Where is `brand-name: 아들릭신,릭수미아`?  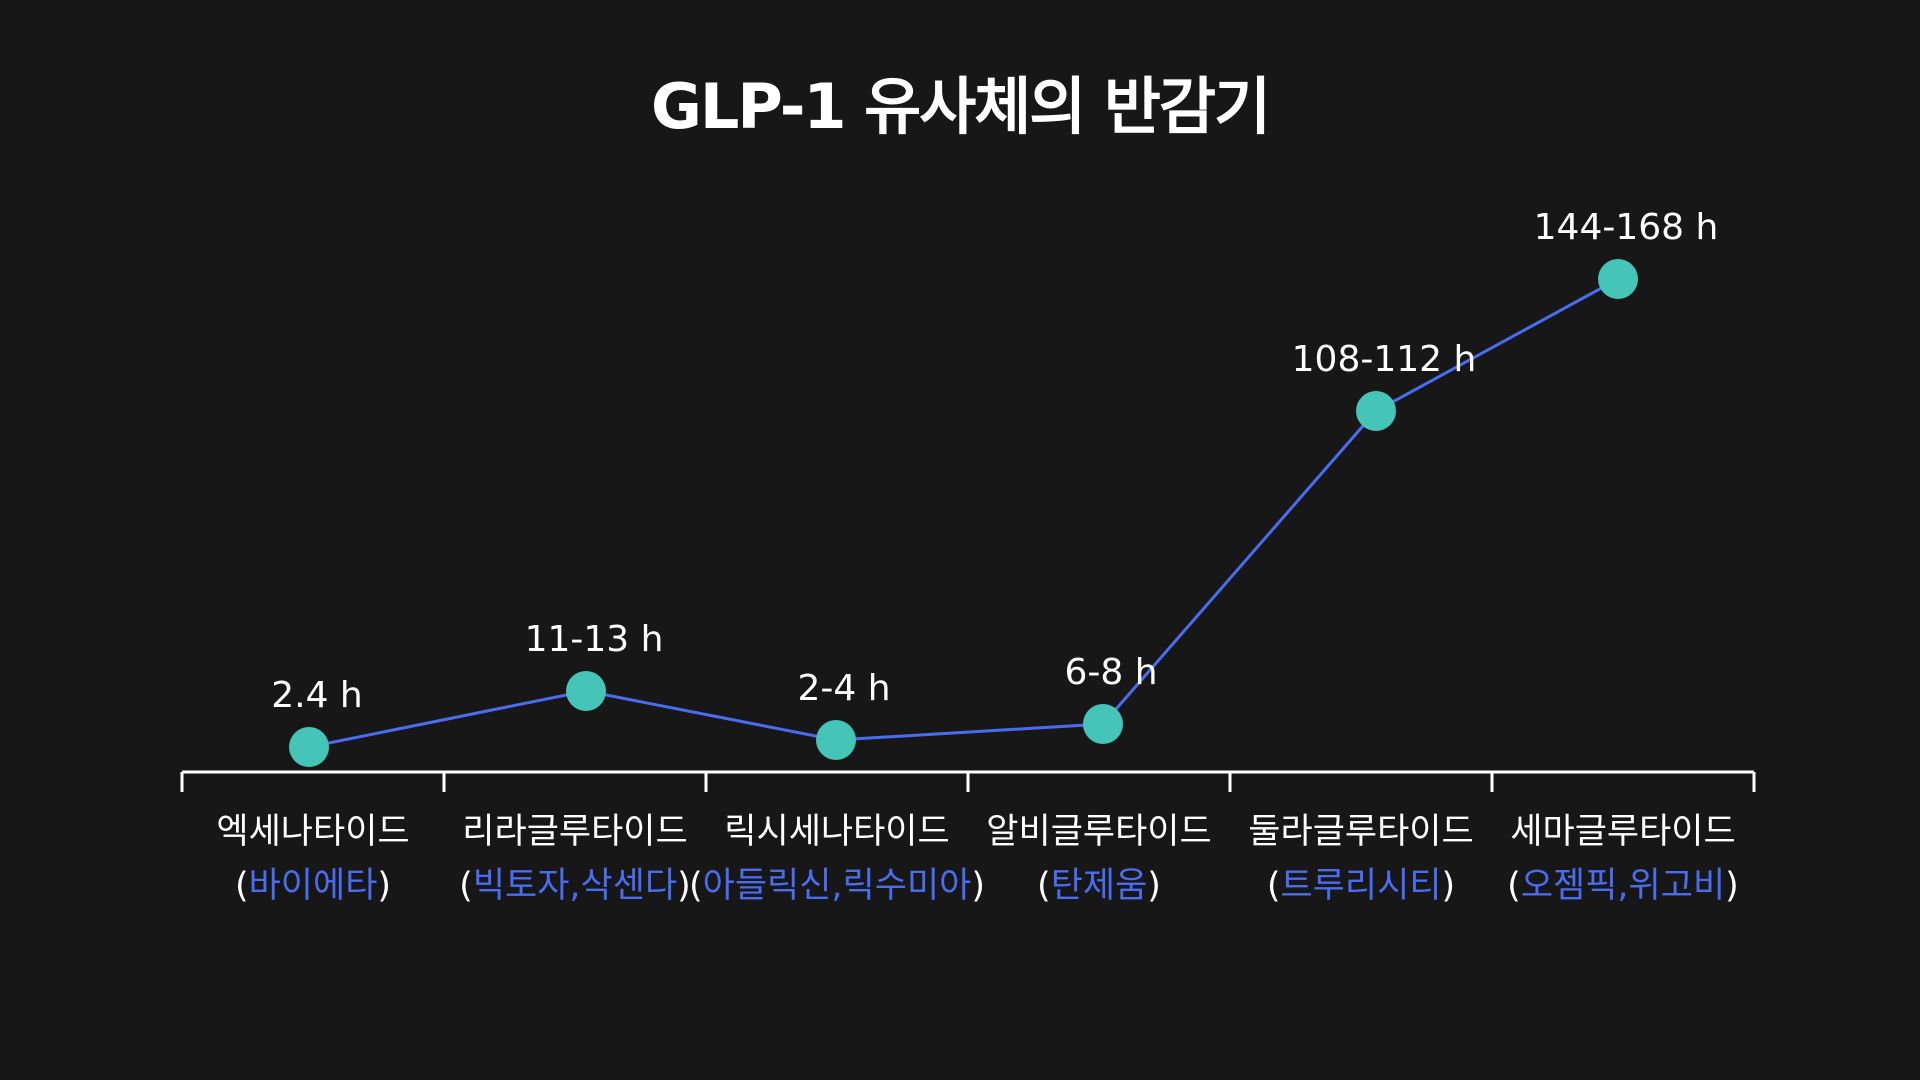
brand-name: 아들릭신,릭수미아 is located at coordinates (837, 886).